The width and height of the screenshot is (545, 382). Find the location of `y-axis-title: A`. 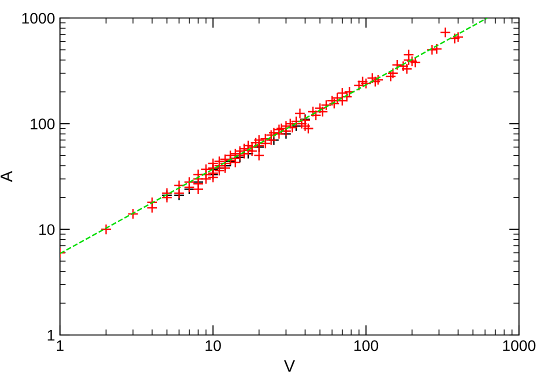

y-axis-title: A is located at coordinates (6, 176).